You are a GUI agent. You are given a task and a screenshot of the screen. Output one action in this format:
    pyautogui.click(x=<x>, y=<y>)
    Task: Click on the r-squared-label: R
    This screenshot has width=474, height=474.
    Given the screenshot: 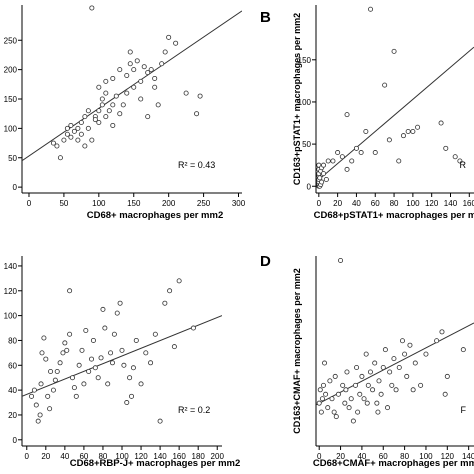 What is the action you would take?
    pyautogui.click(x=463, y=165)
    